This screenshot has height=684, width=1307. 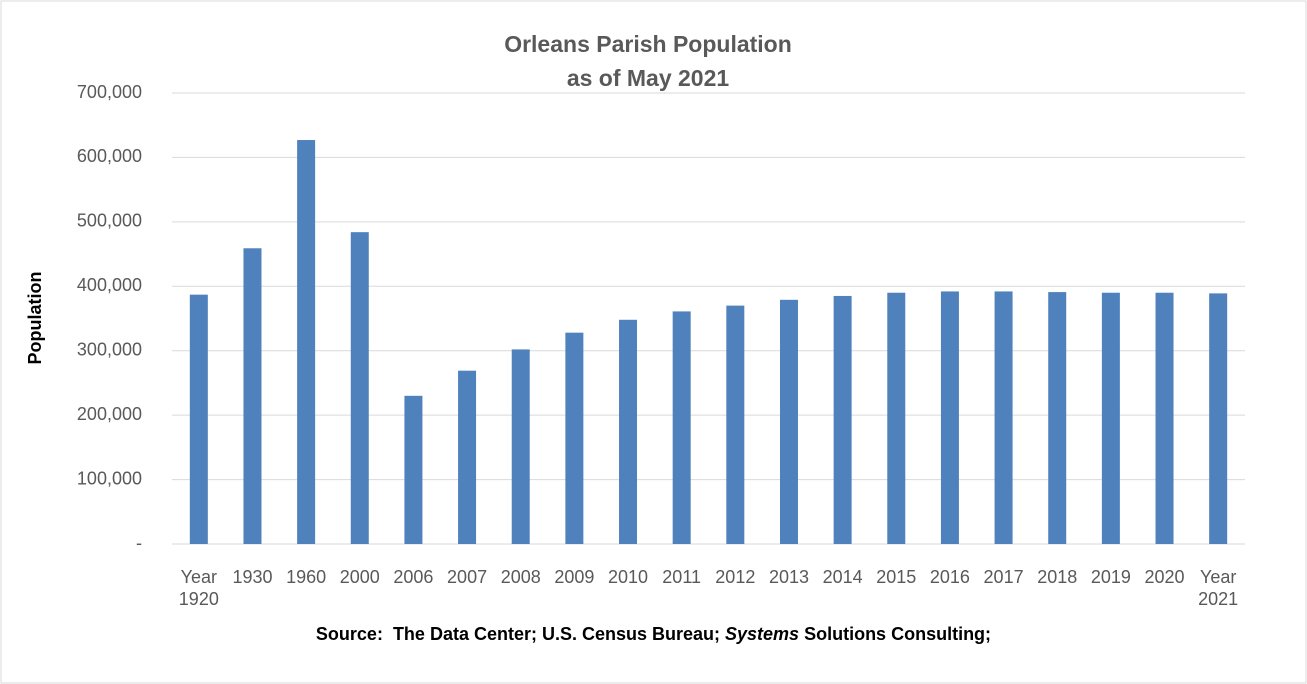 I want to click on x-tick-label: 2011, so click(x=682, y=577).